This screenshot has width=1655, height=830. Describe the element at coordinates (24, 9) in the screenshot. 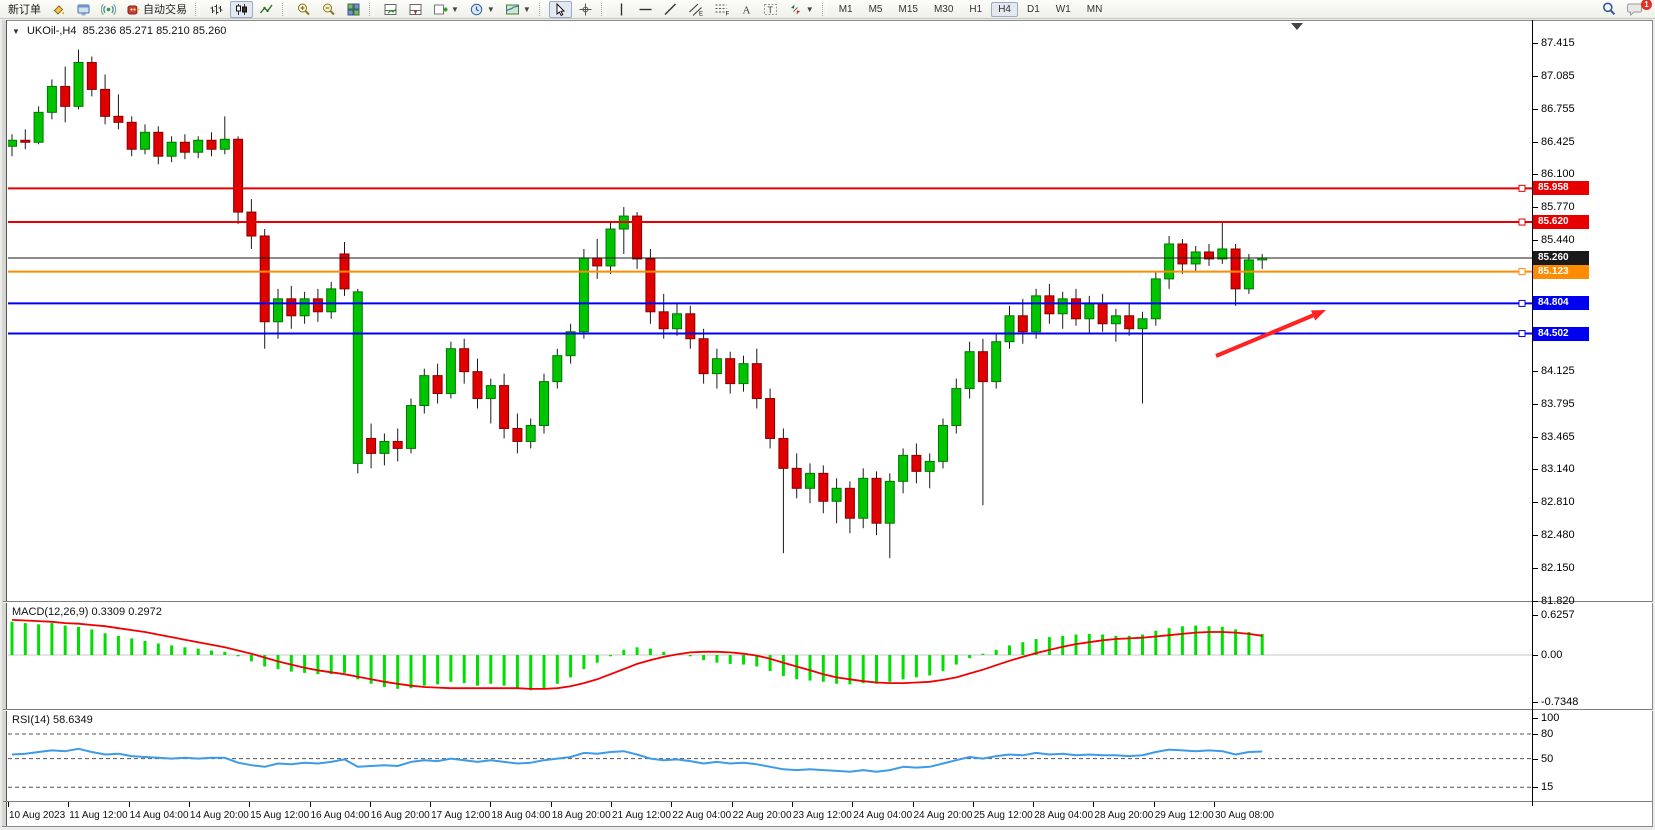

I see `new-order-button: 新订单` at that location.